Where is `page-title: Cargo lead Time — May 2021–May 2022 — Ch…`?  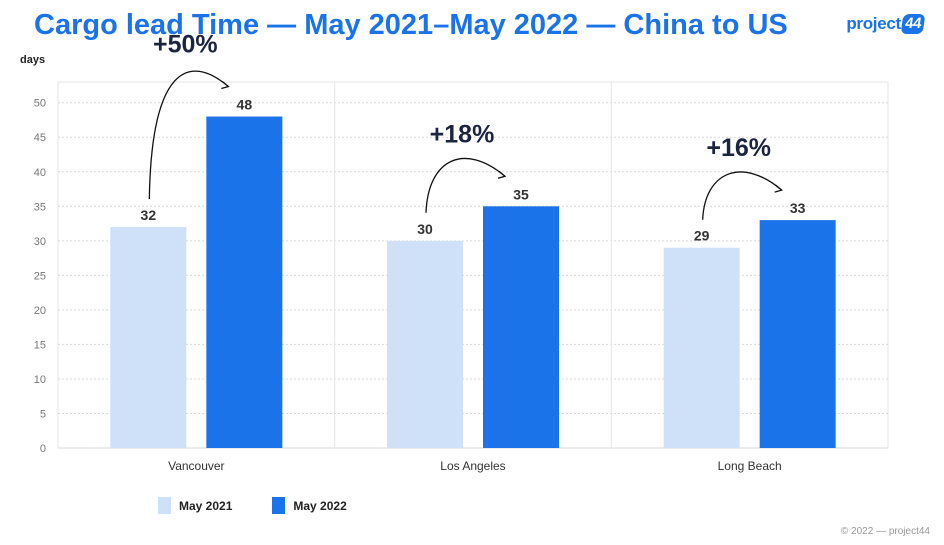
page-title: Cargo lead Time — May 2021–May 2022 — Ch… is located at coordinates (411, 25).